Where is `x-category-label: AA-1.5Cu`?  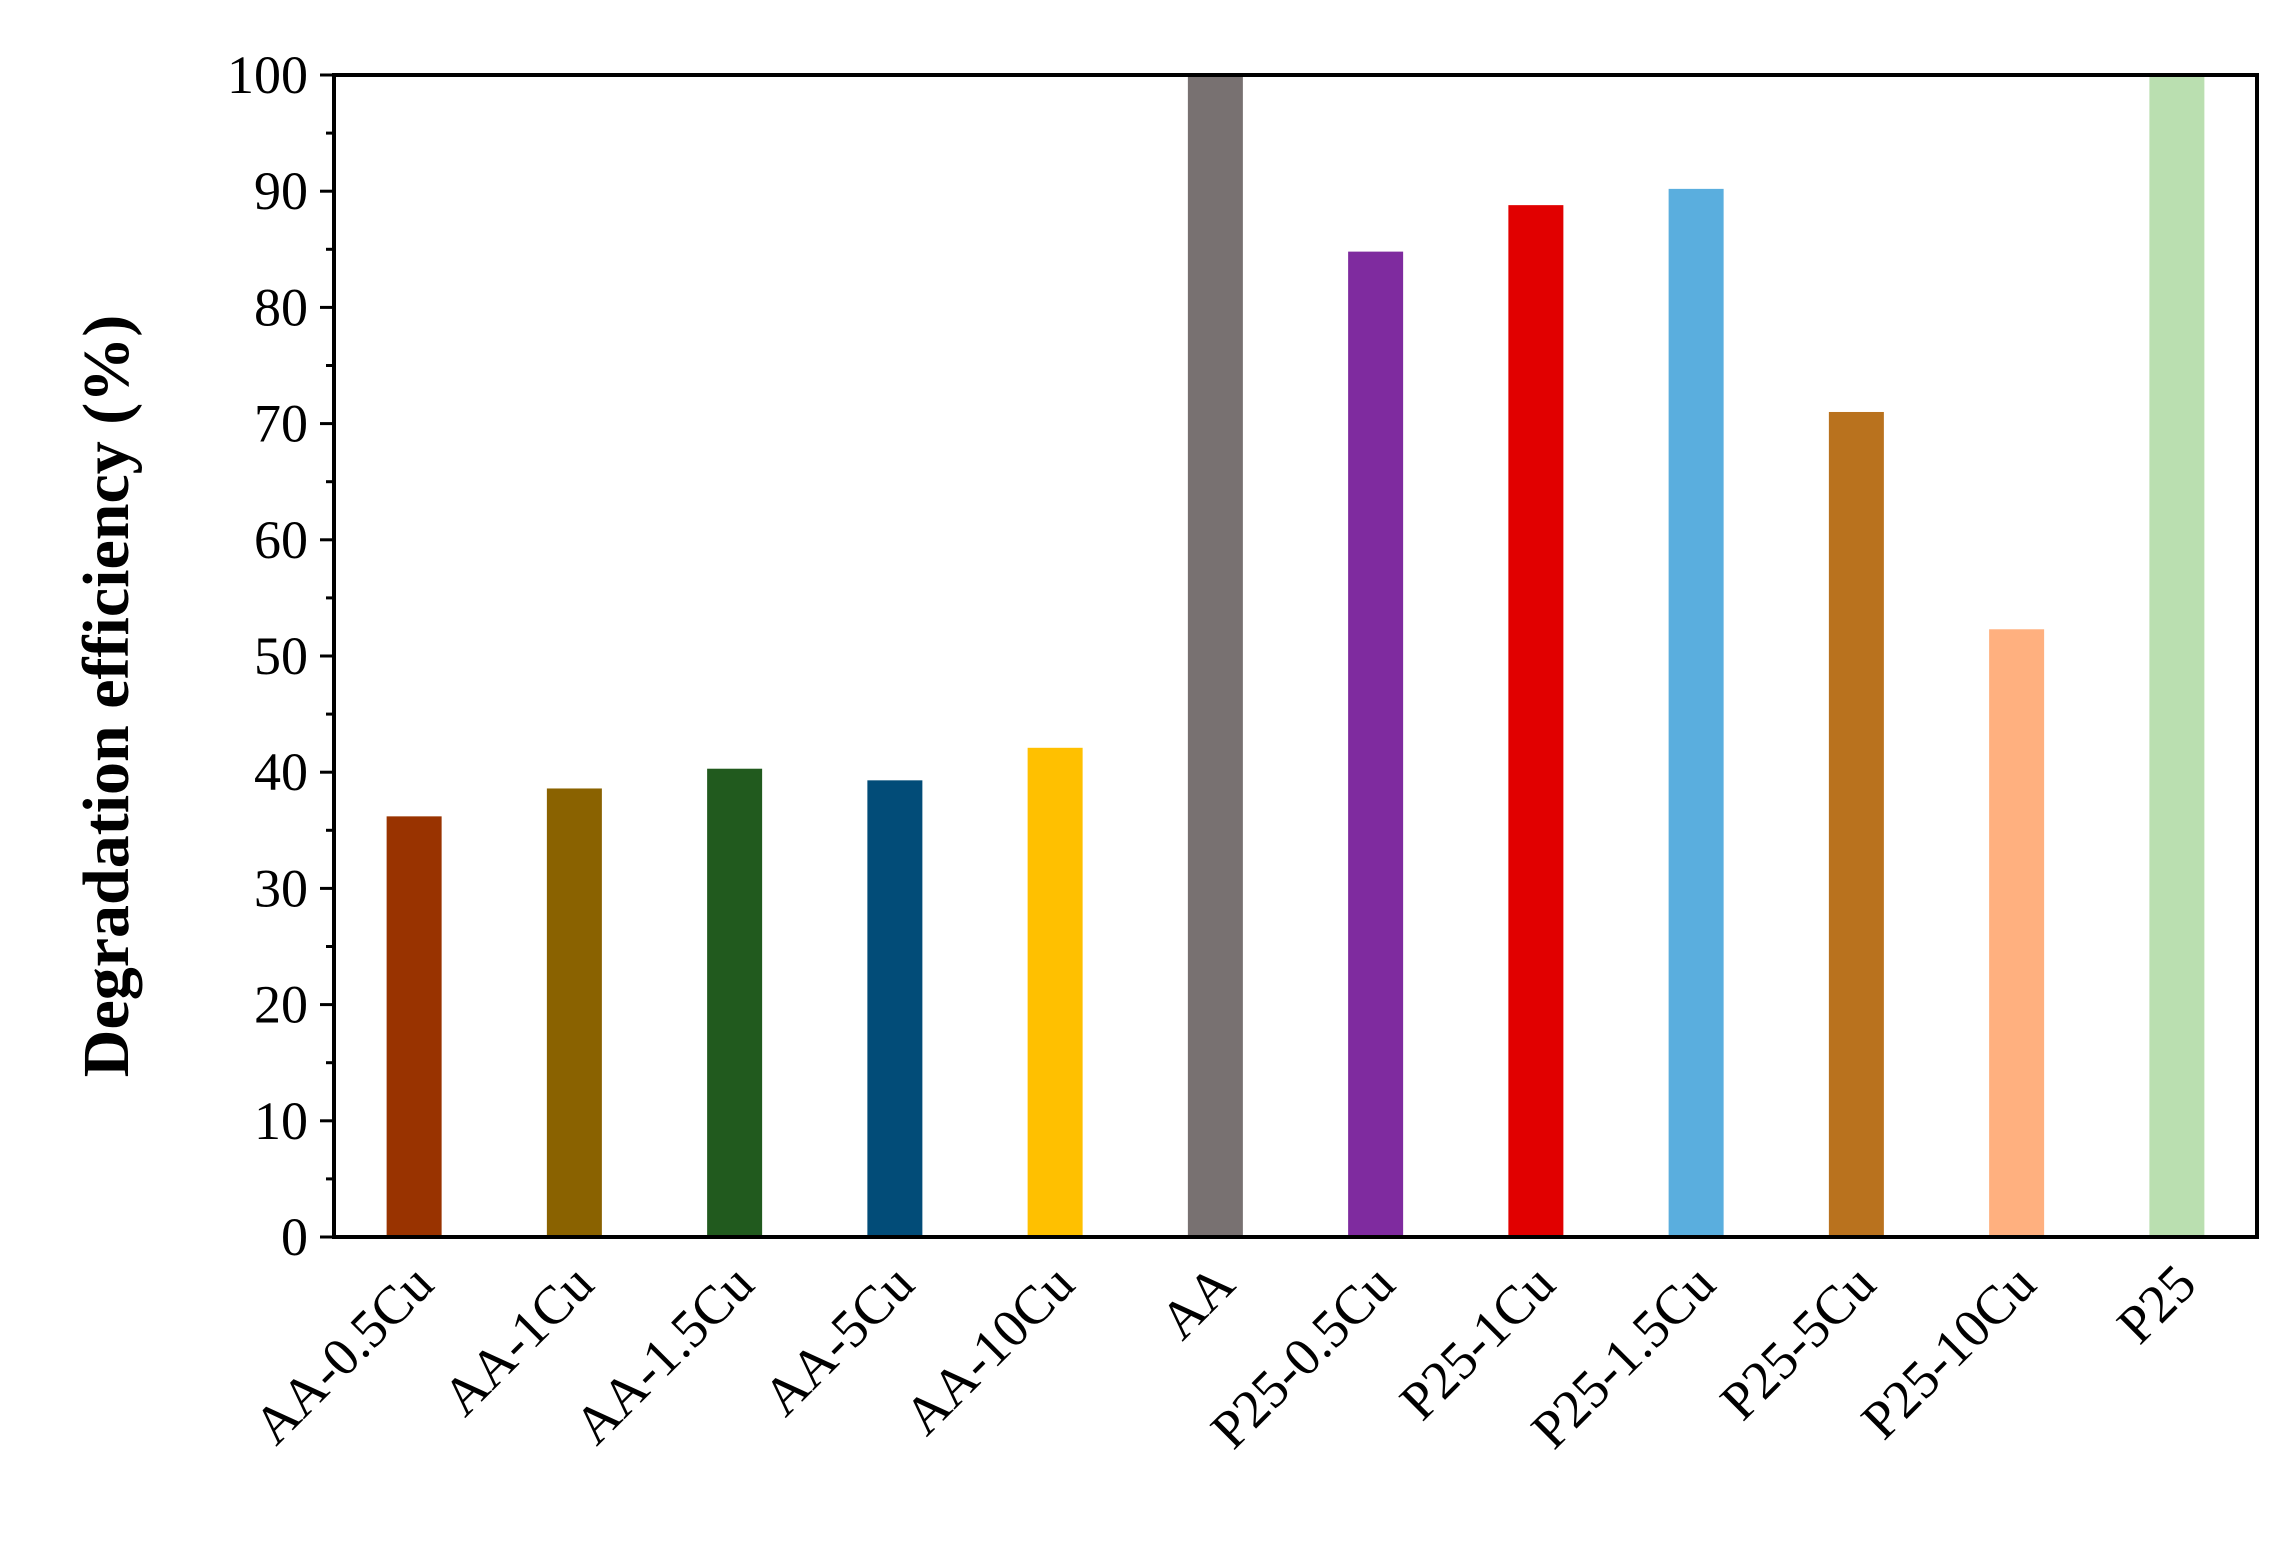
x-category-label: AA-1.5Cu is located at coordinates (664, 1354).